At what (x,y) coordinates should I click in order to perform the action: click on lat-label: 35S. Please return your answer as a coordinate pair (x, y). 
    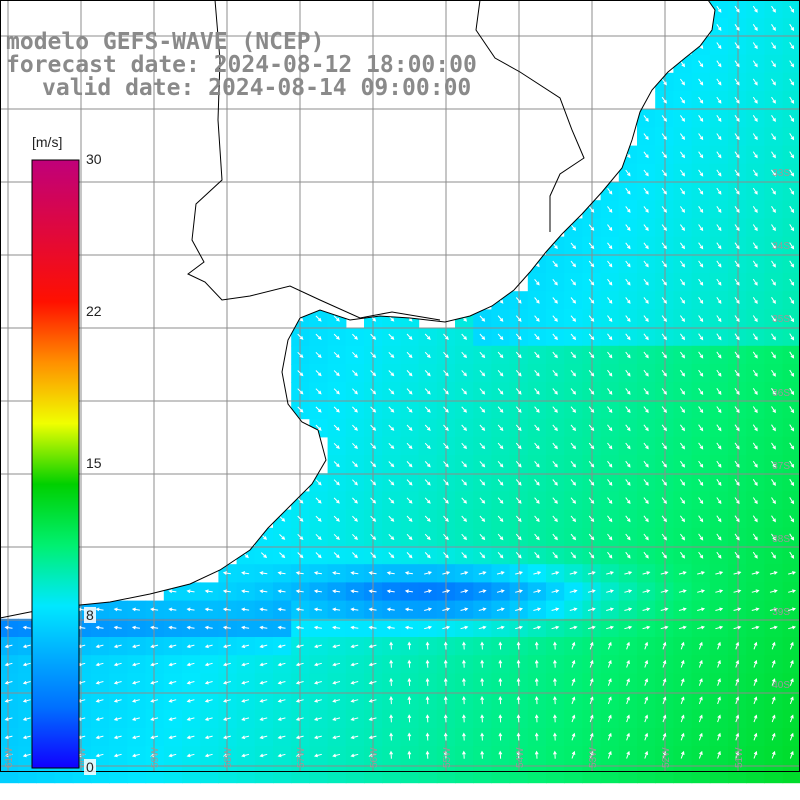
    Looking at the image, I should click on (781, 319).